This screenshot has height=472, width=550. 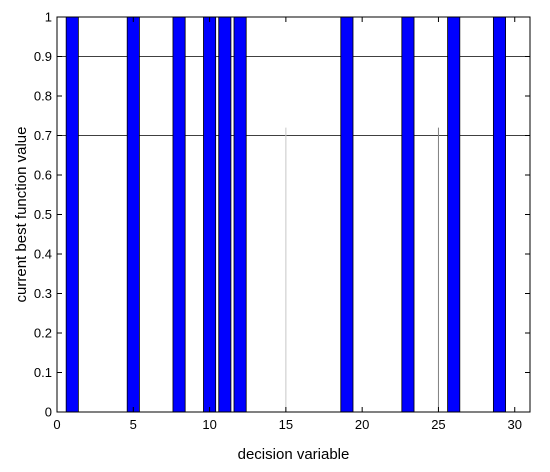 I want to click on y-tick-label: 0.3, so click(x=43, y=293).